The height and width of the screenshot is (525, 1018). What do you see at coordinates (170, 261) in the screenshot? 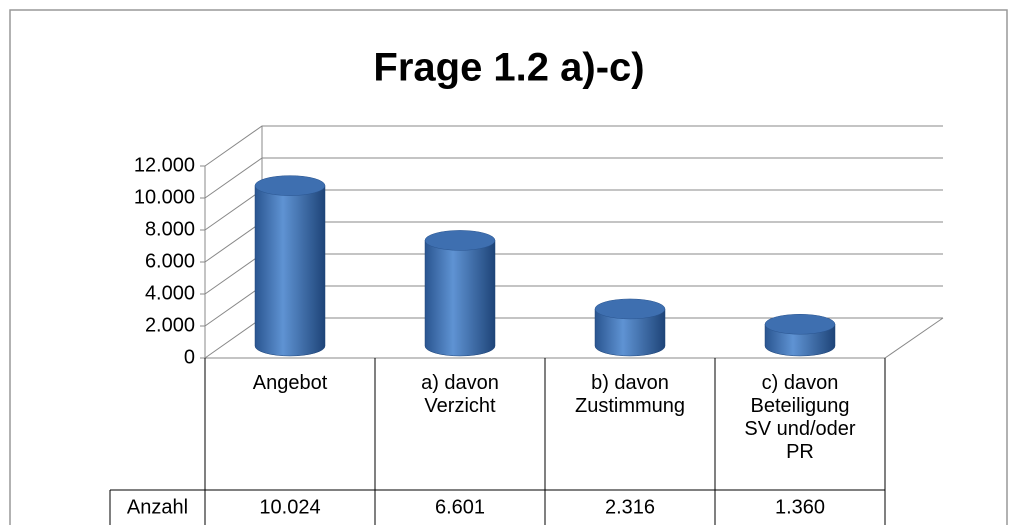
I see `y-tick-label: 6.000` at bounding box center [170, 261].